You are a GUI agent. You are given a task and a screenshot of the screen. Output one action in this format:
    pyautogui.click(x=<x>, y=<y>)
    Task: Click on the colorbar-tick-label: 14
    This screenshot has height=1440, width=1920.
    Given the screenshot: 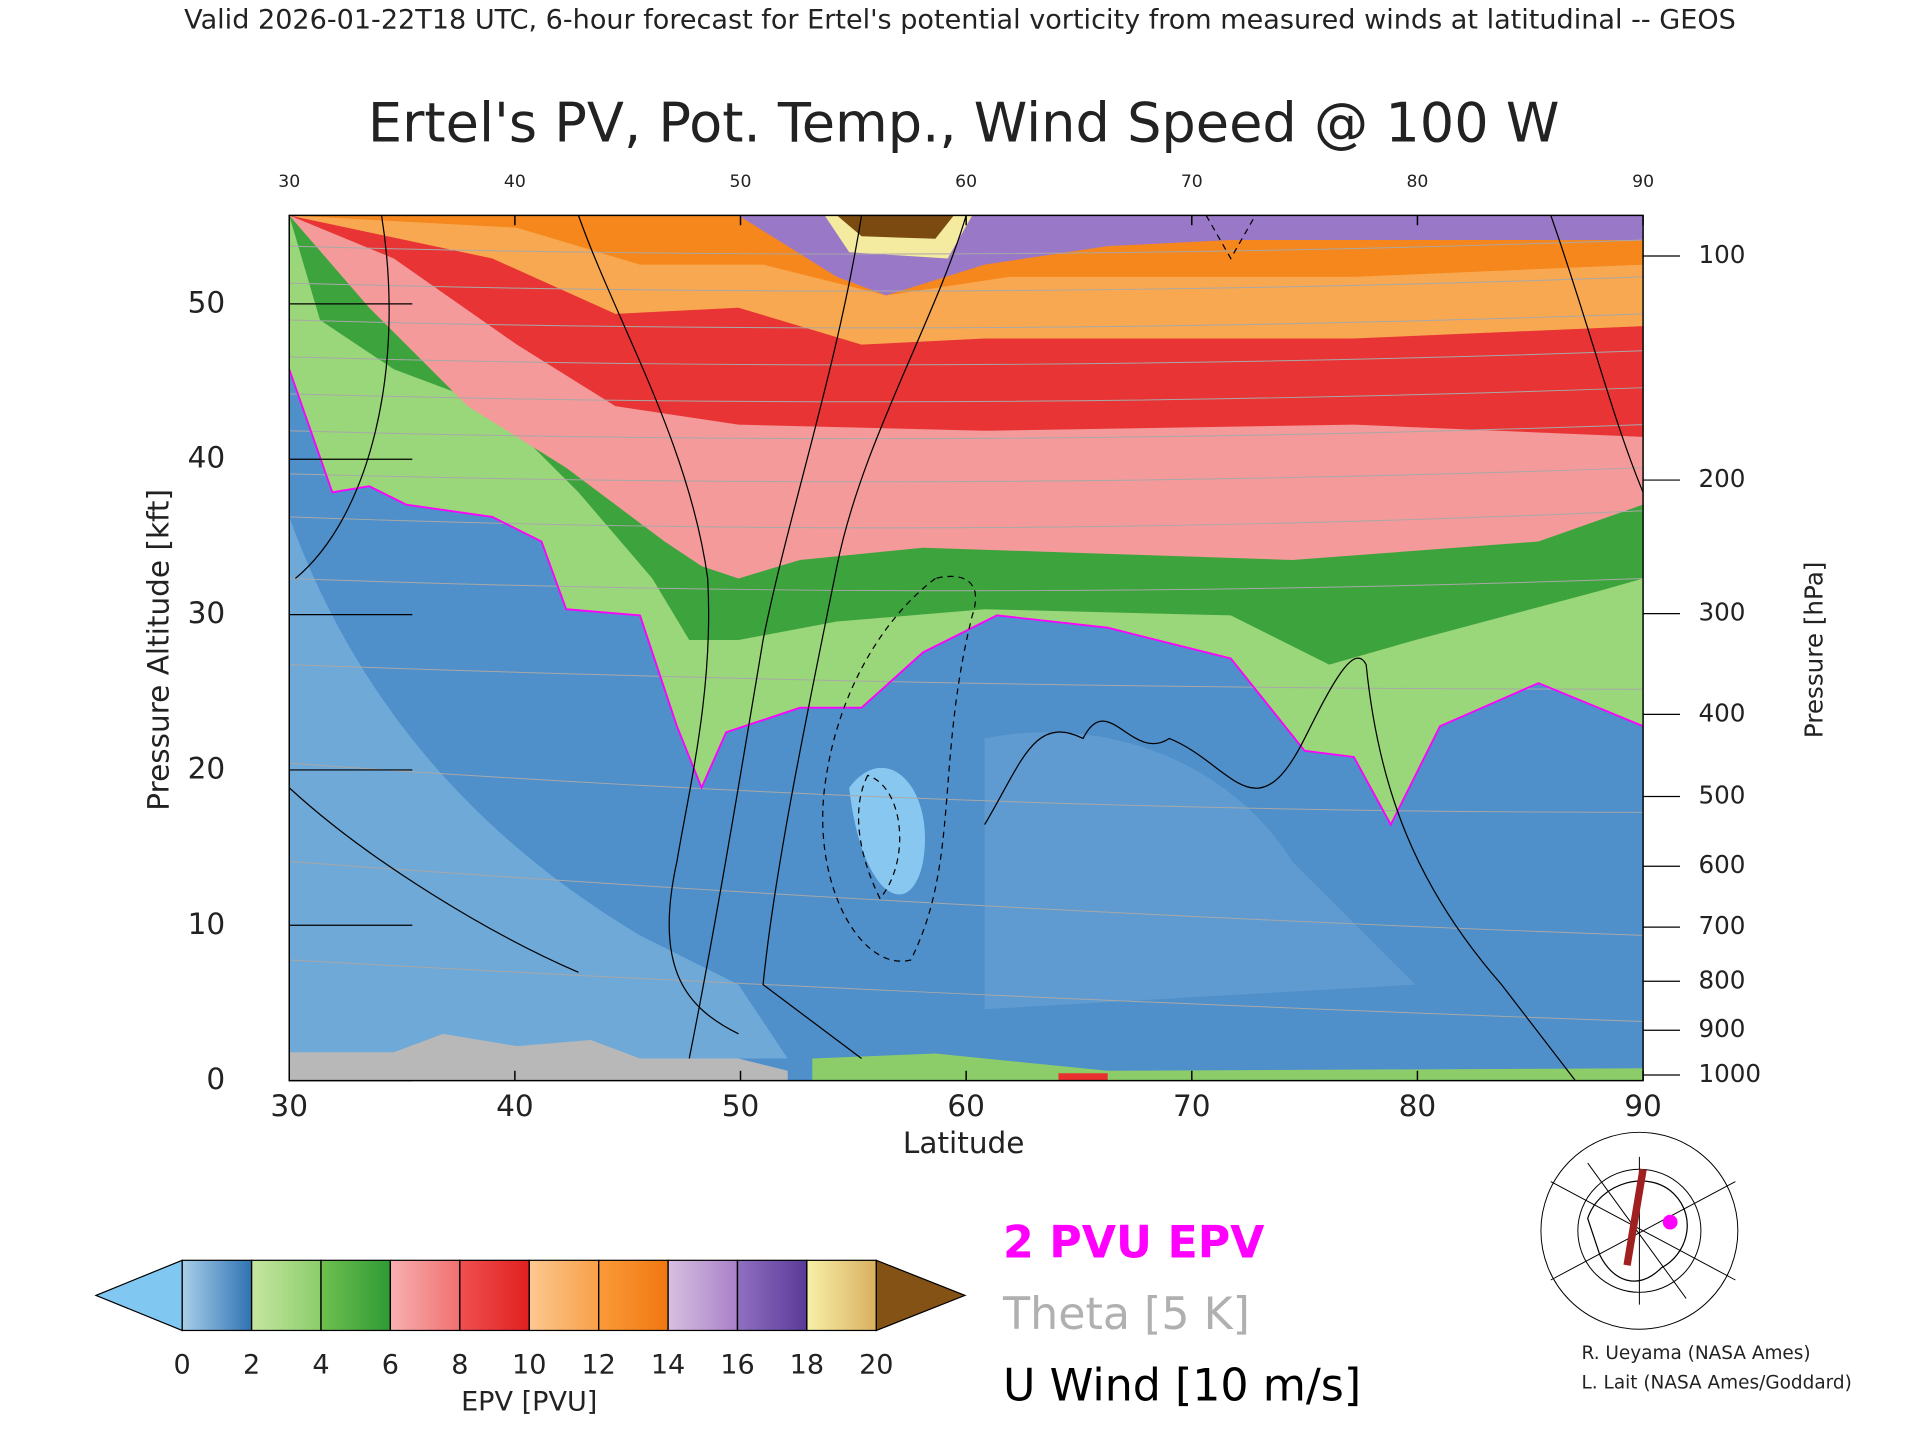 What is the action you would take?
    pyautogui.click(x=668, y=1365)
    